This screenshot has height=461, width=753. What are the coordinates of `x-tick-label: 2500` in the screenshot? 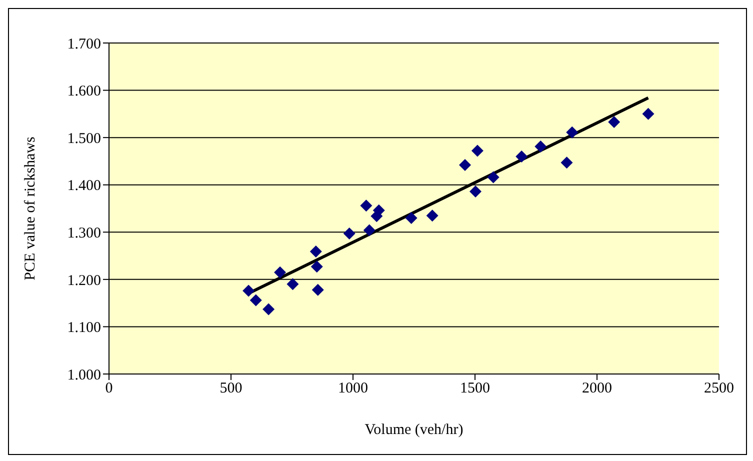 It's located at (719, 388).